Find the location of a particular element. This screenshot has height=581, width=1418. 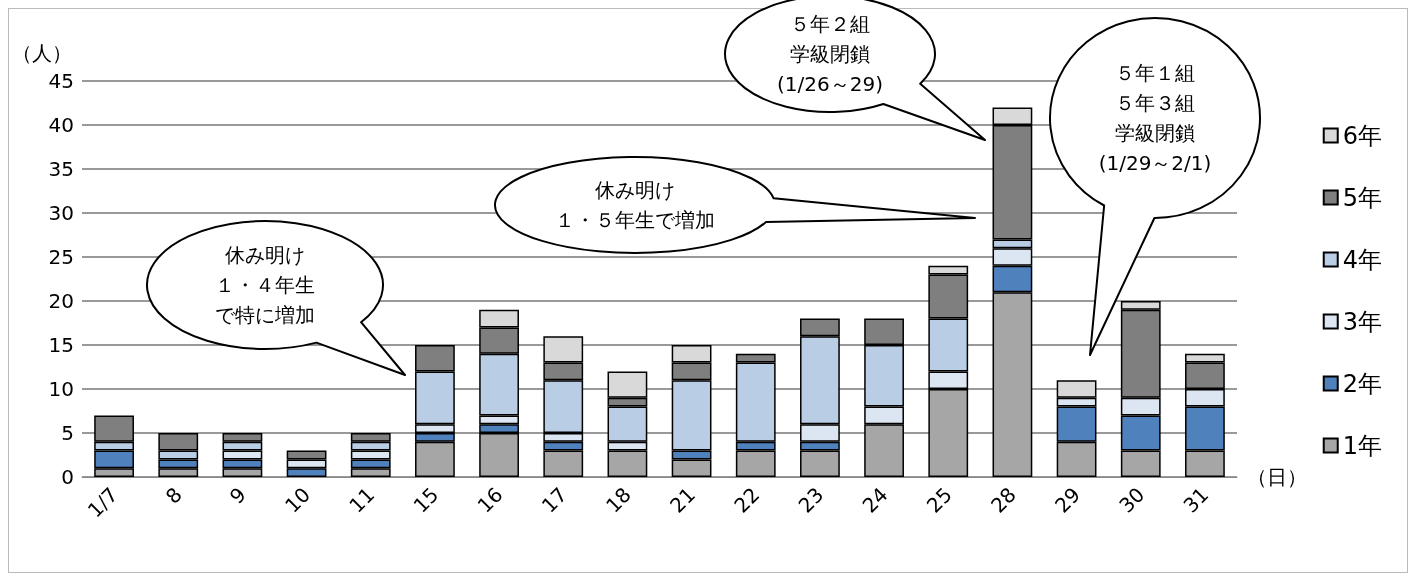

x-tick-label: 18 is located at coordinates (618, 500).